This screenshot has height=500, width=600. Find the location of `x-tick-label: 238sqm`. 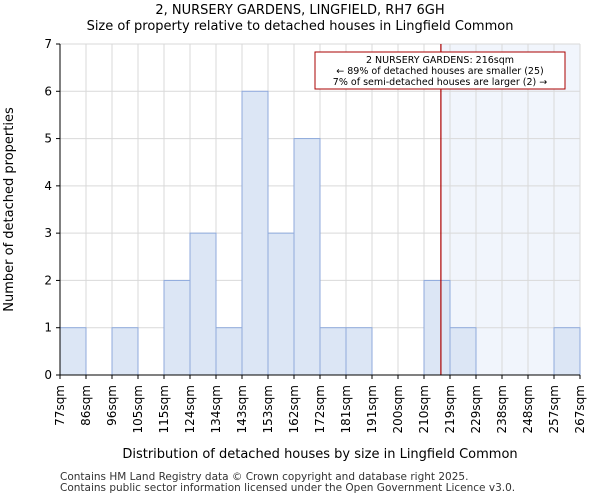

x-tick-label: 238sqm is located at coordinates (502, 409).